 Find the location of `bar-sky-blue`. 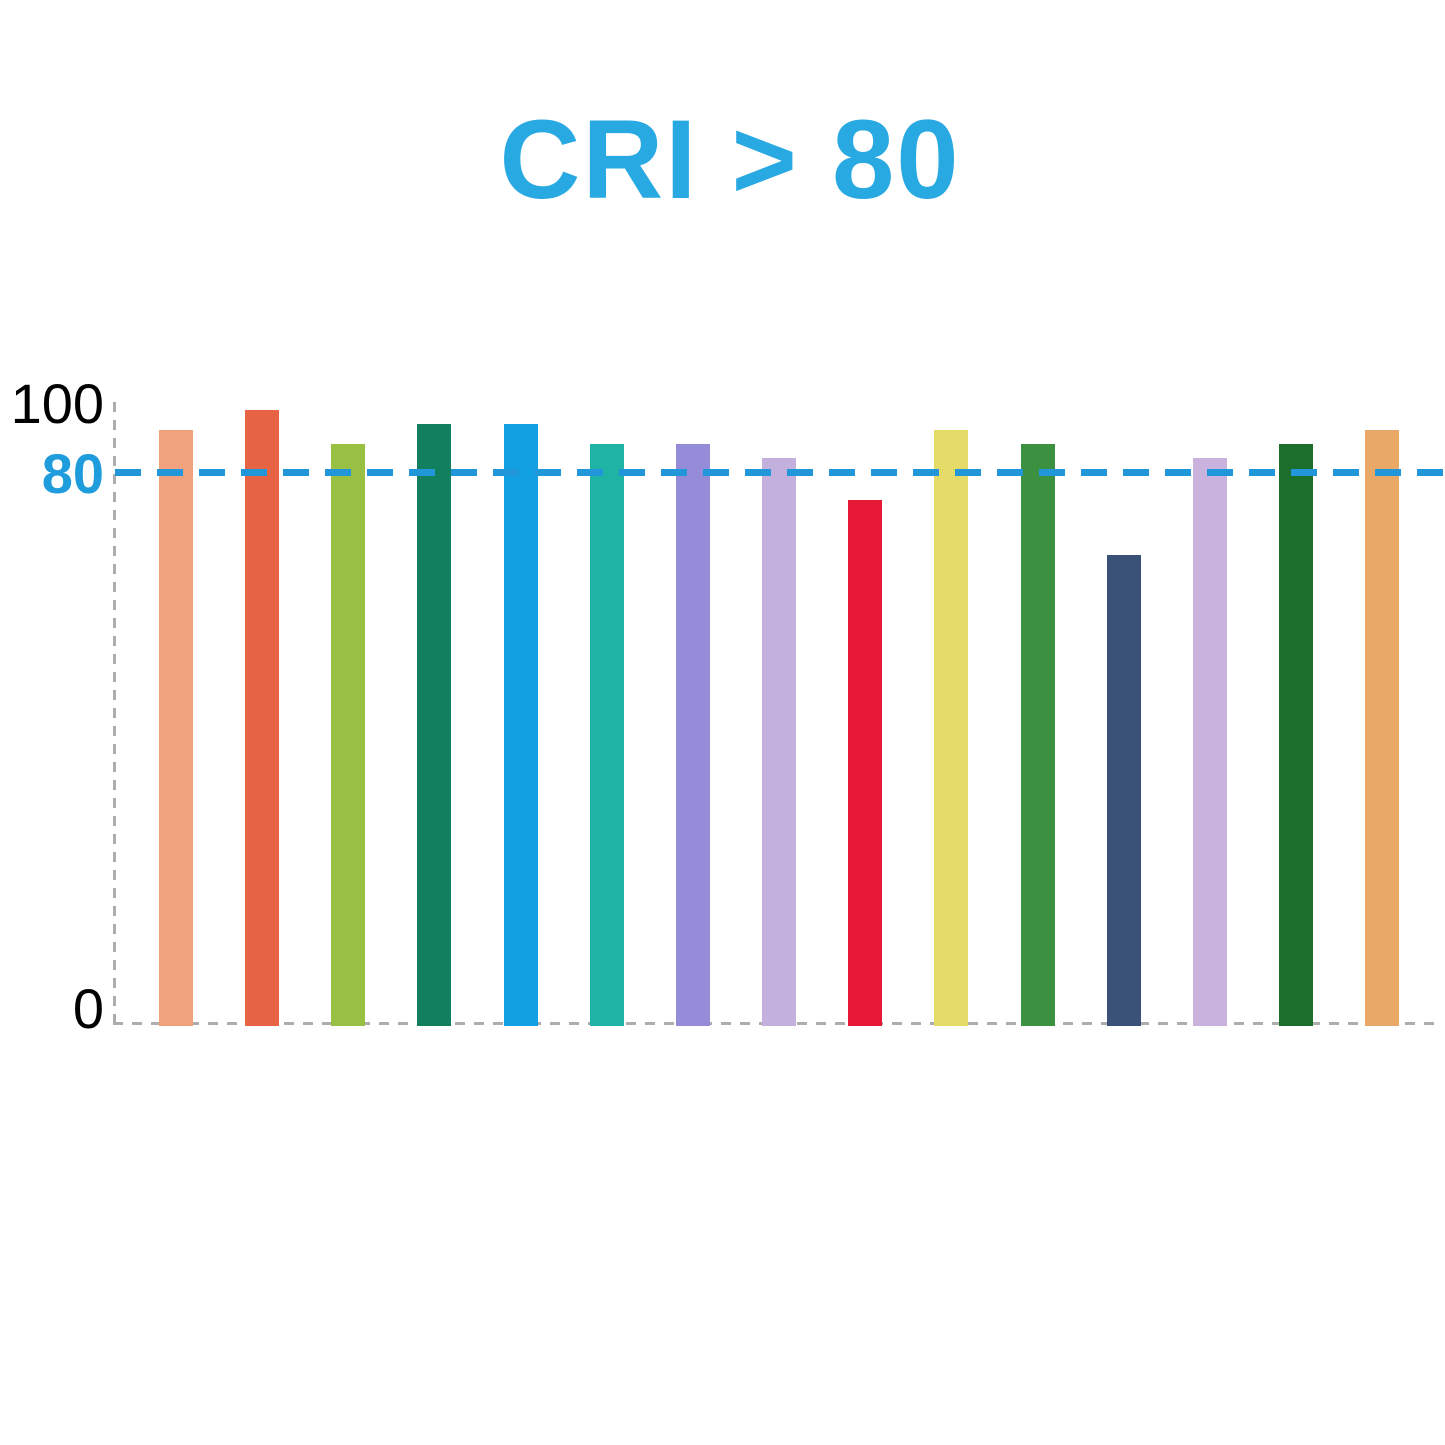

bar-sky-blue is located at coordinates (521, 725).